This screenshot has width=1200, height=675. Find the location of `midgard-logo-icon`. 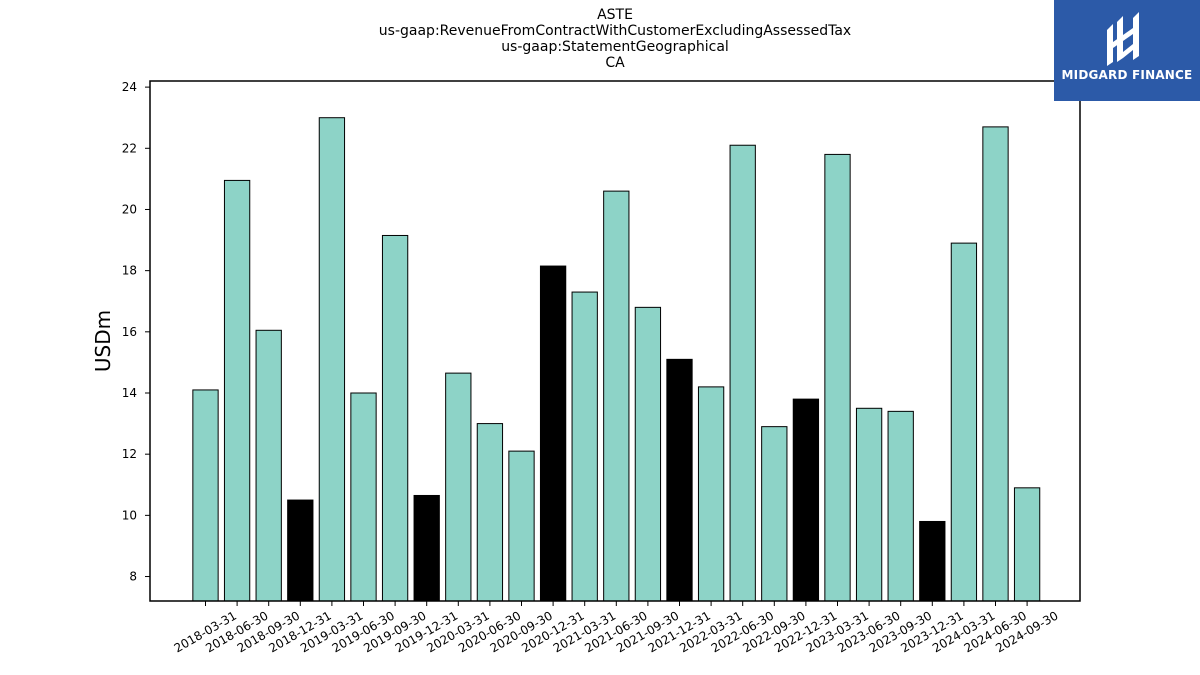

midgard-logo-icon is located at coordinates (1123, 39).